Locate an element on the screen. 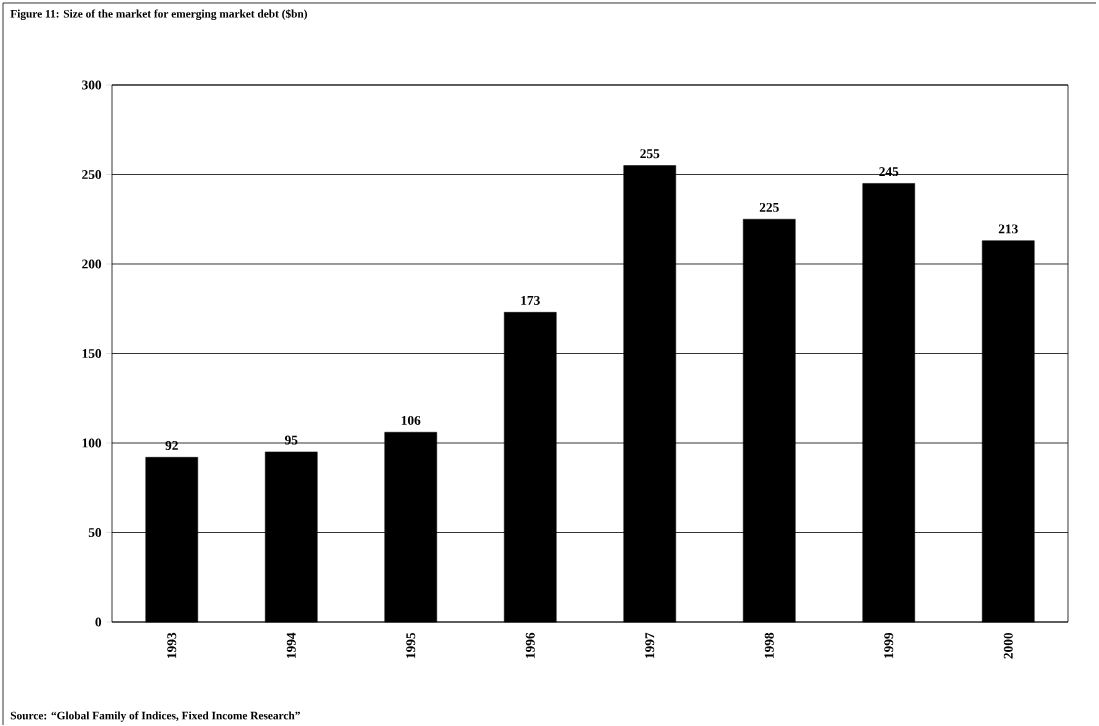  data-label: 92 is located at coordinates (171, 445).